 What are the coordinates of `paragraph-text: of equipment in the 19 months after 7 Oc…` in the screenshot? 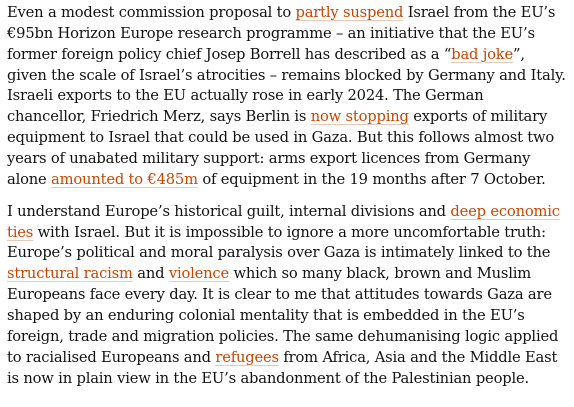 It's located at (371, 179).